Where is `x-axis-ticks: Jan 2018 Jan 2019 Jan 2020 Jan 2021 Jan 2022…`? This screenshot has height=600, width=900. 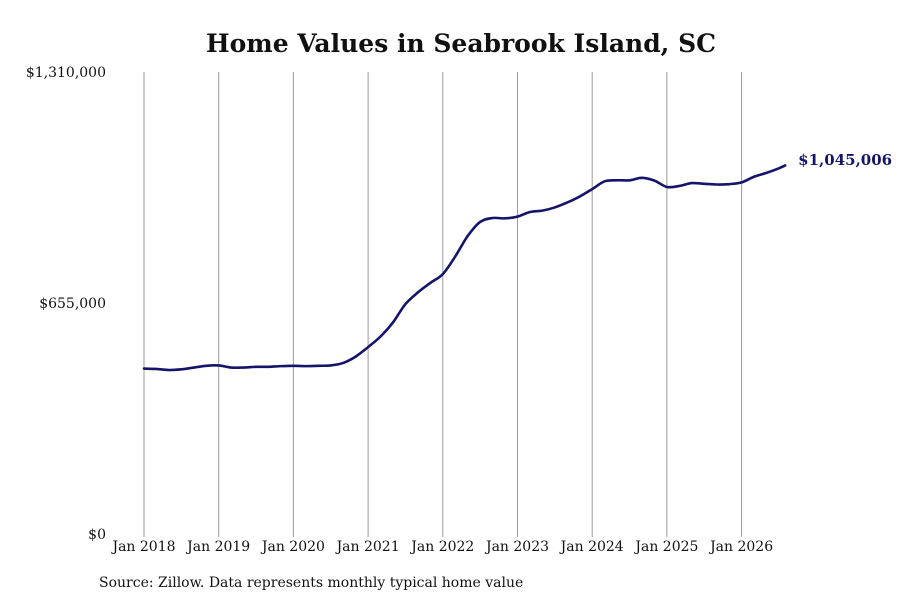 x-axis-ticks: Jan 2018 Jan 2019 Jan 2020 Jan 2021 Jan 2022… is located at coordinates (441, 547).